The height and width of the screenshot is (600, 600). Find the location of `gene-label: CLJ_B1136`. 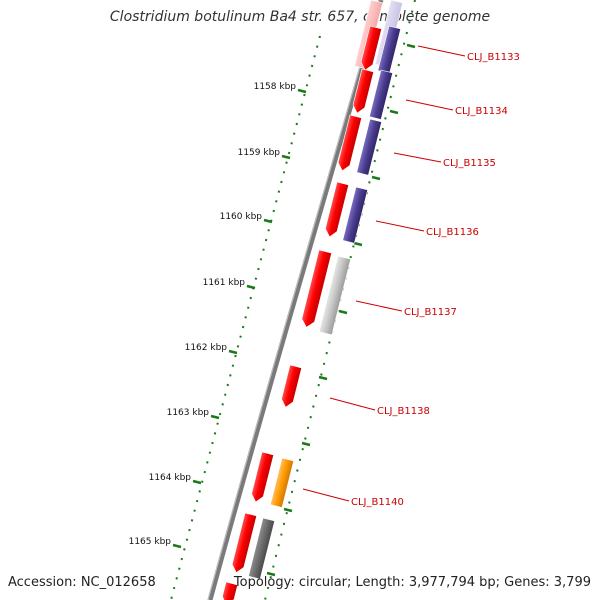

gene-label: CLJ_B1136 is located at coordinates (452, 232).